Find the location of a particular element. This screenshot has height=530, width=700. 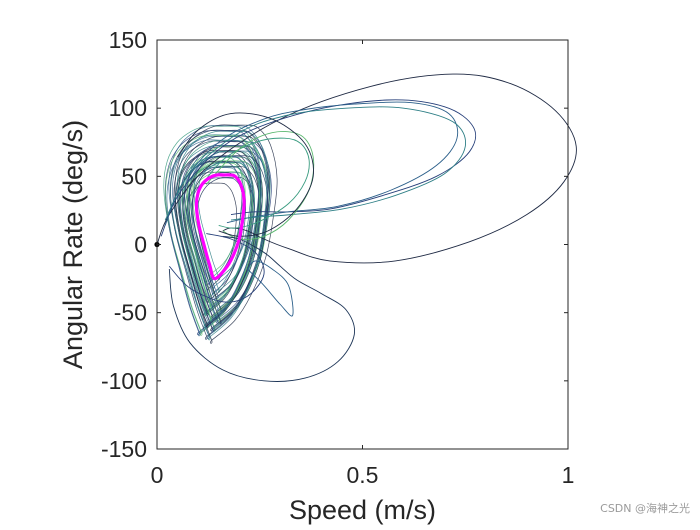

y-tick-label: 0 is located at coordinates (140, 245).